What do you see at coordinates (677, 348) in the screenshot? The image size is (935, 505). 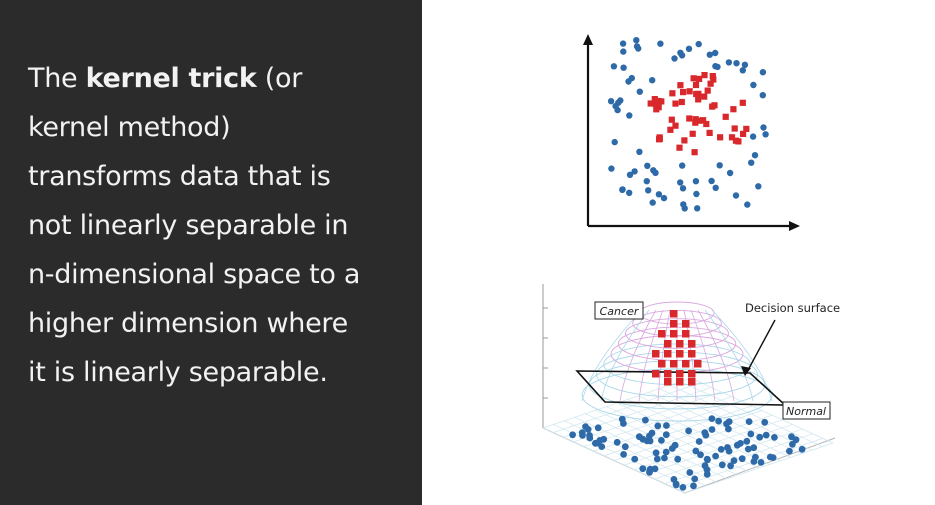 I see `cancer-points-group` at bounding box center [677, 348].